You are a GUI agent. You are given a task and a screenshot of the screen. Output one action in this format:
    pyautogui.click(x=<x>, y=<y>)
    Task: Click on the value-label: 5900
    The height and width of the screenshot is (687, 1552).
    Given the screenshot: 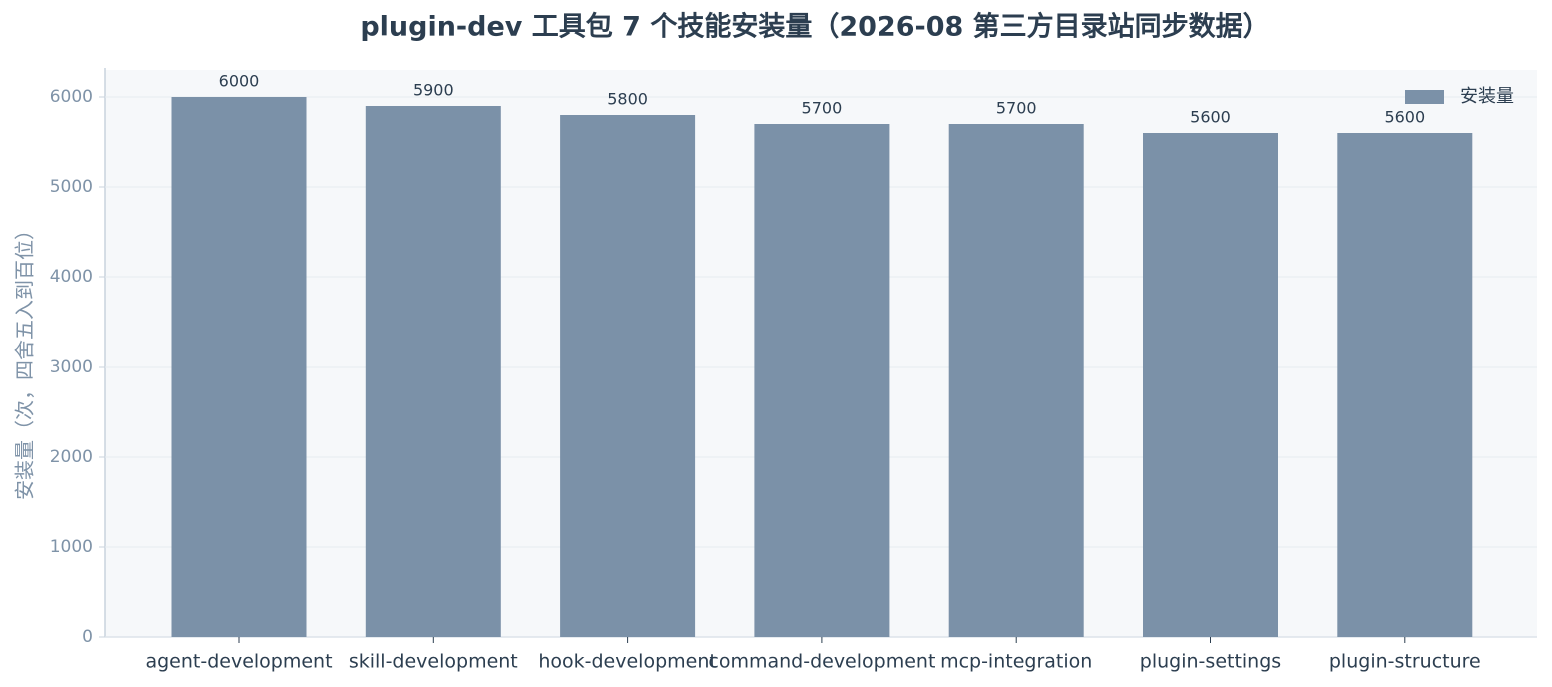 What is the action you would take?
    pyautogui.click(x=433, y=90)
    